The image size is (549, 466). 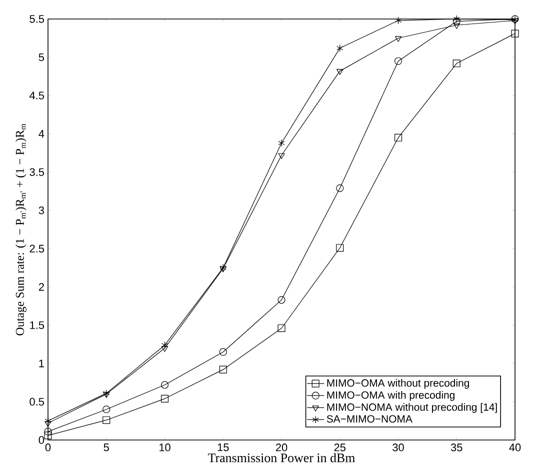 I want to click on x-tick-label: 35, so click(x=456, y=448).